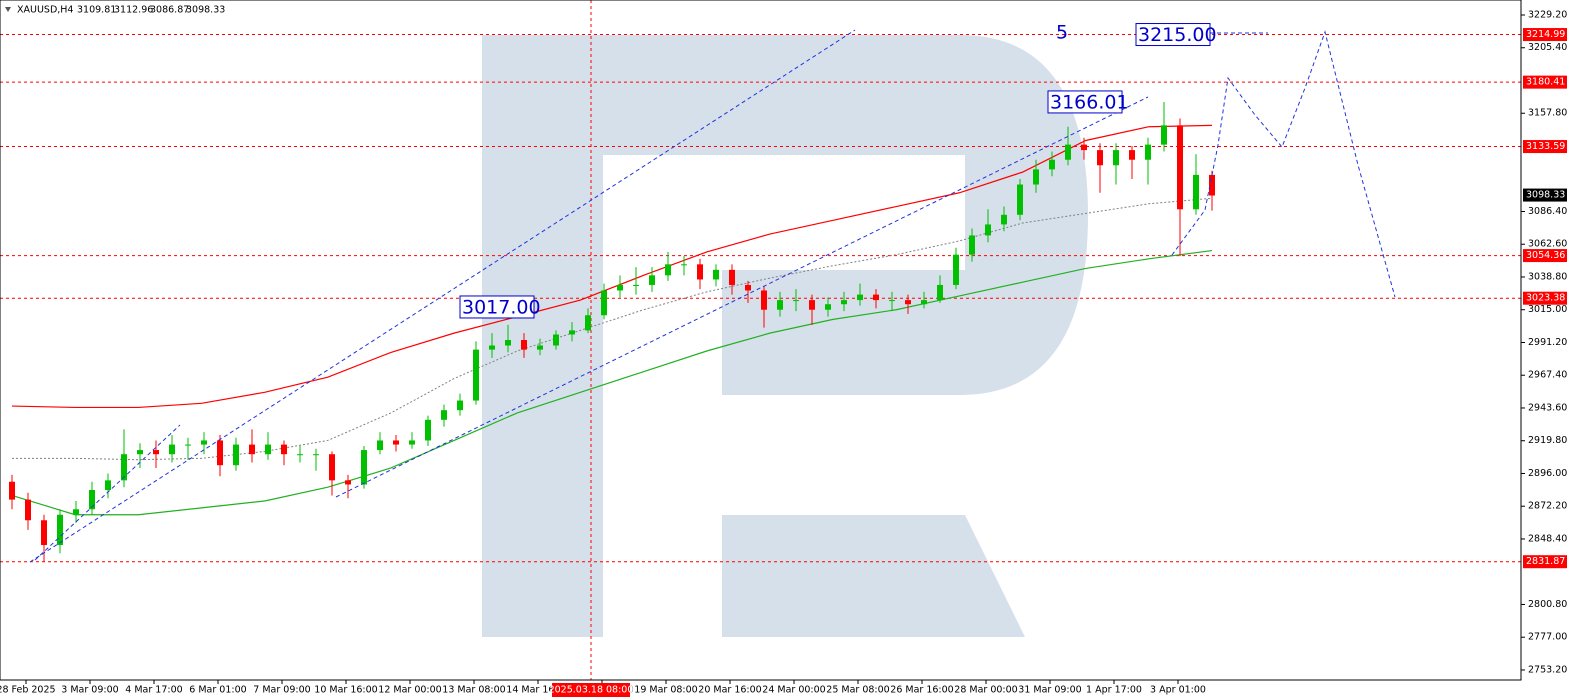  Describe the element at coordinates (96, 10) in the screenshot. I see `ohlc-open: 3109.81` at that location.